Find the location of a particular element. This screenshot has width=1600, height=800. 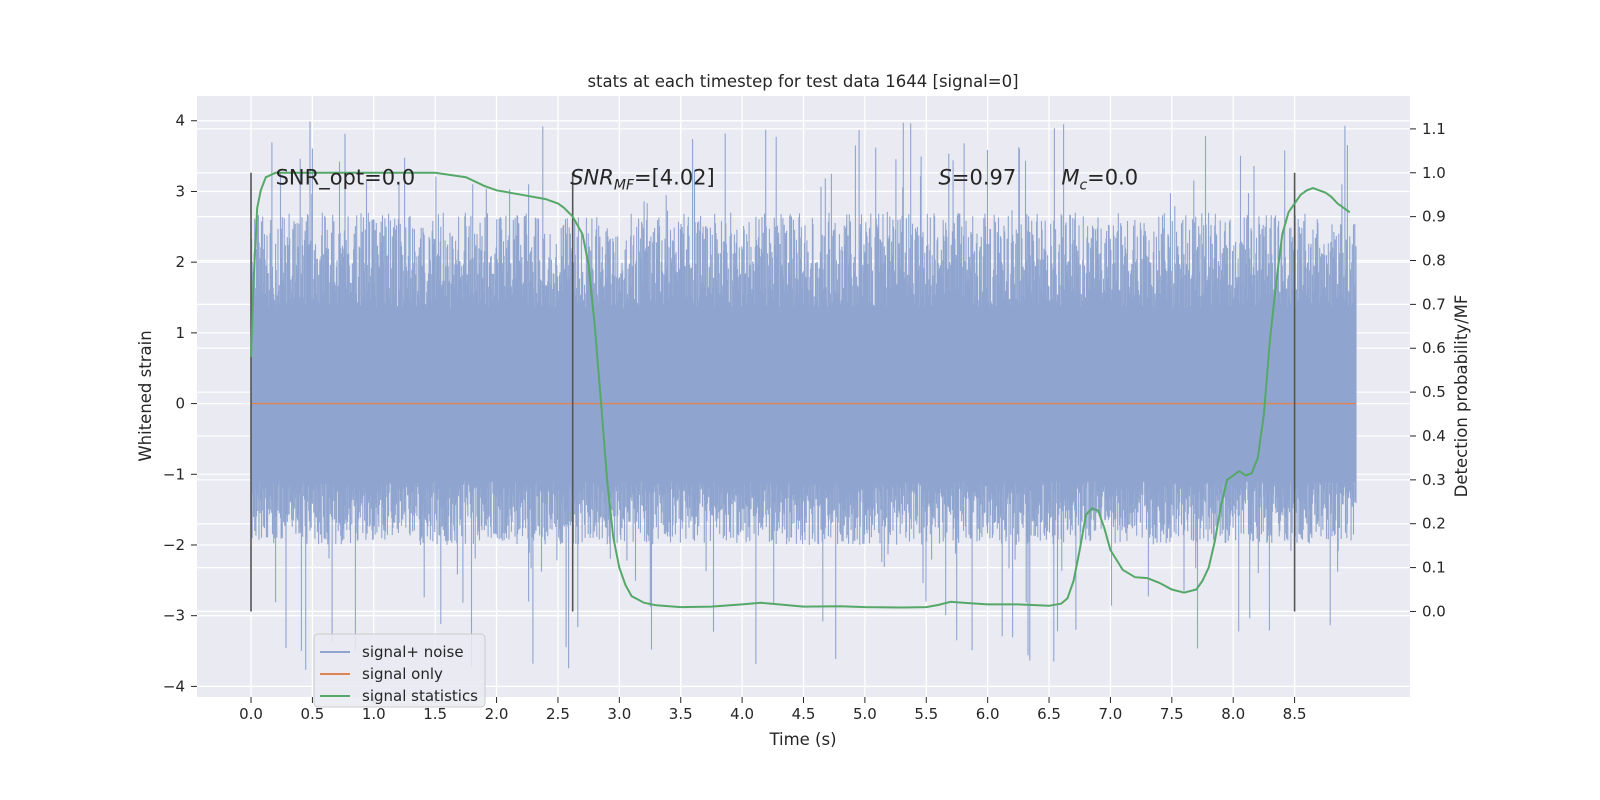

y2-tick-label: 0.0 is located at coordinates (1434, 611).